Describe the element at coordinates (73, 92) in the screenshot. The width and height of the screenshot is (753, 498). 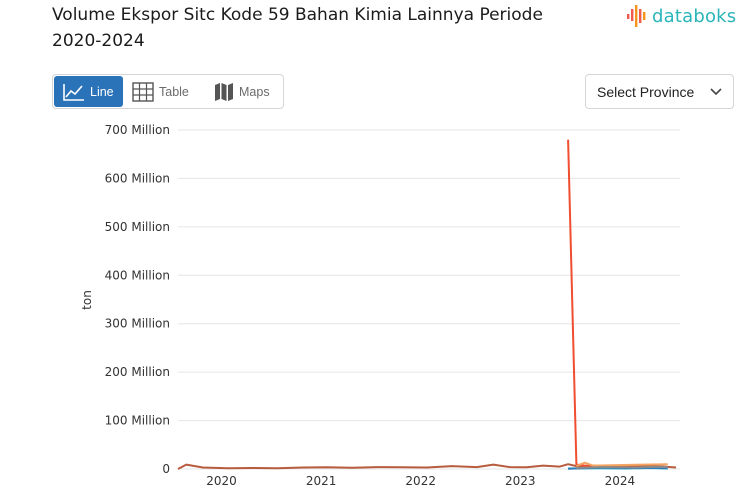
I see `line-chart-icon` at that location.